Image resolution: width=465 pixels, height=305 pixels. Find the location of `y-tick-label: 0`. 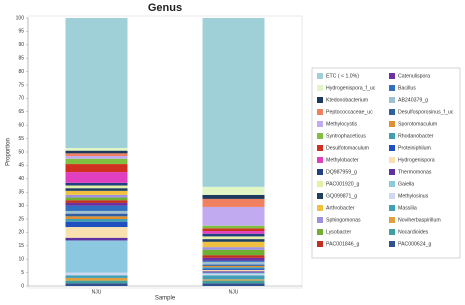

y-tick-label: 0 is located at coordinates (22, 286).